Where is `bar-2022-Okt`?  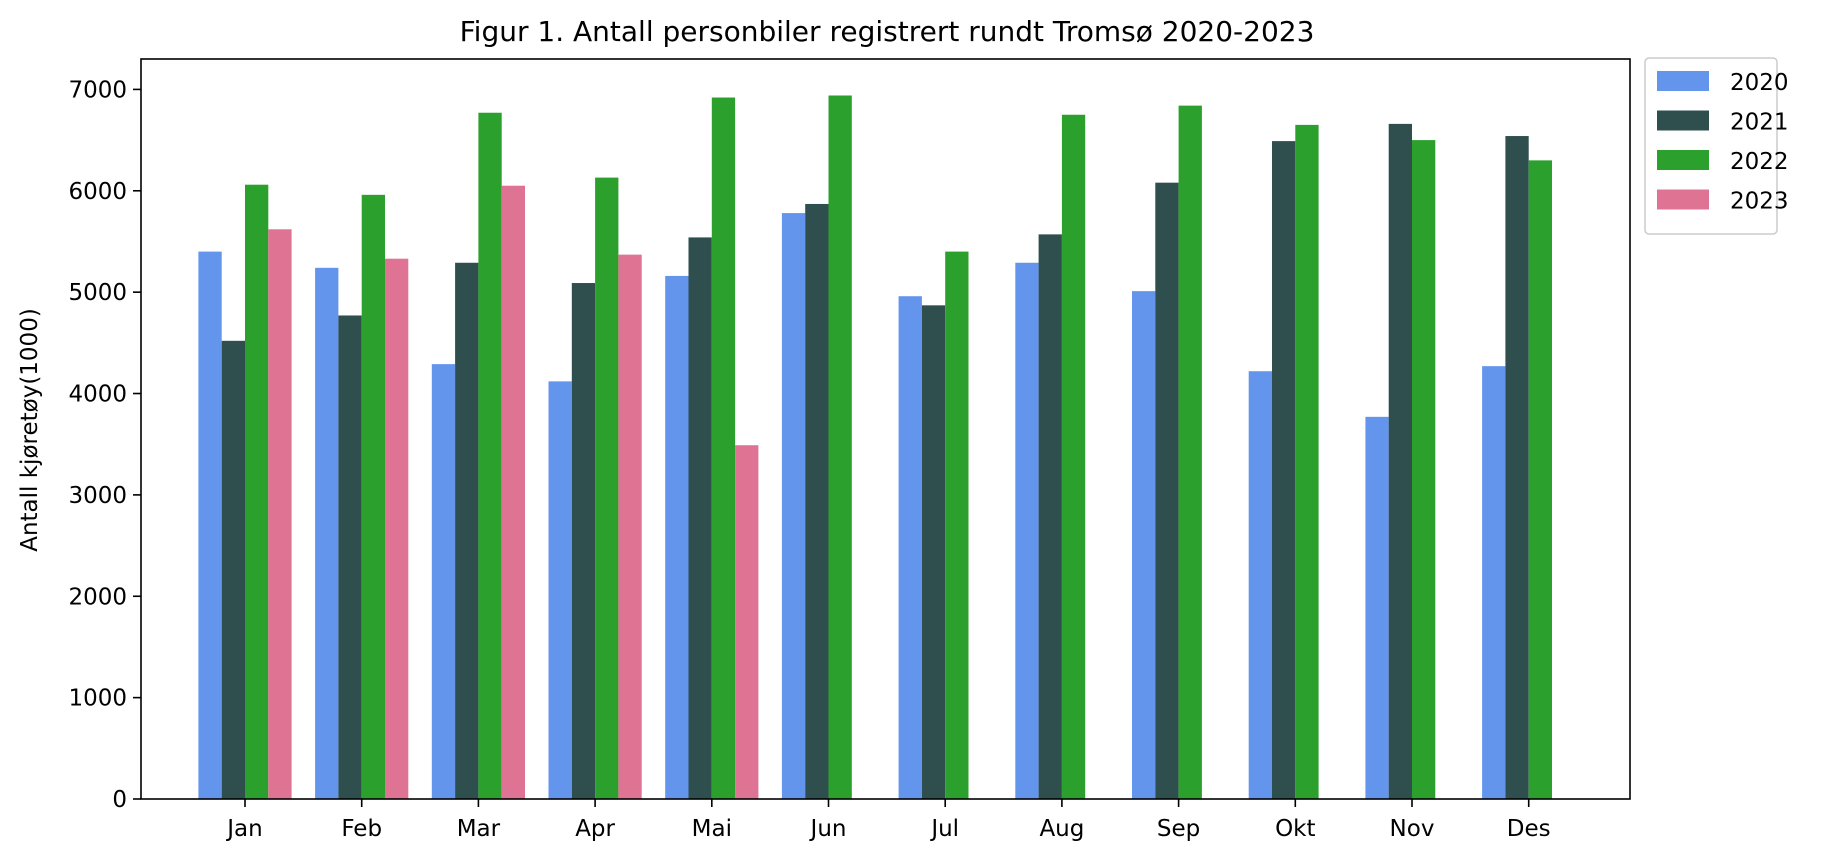
bar-2022-Okt is located at coordinates (1307, 461).